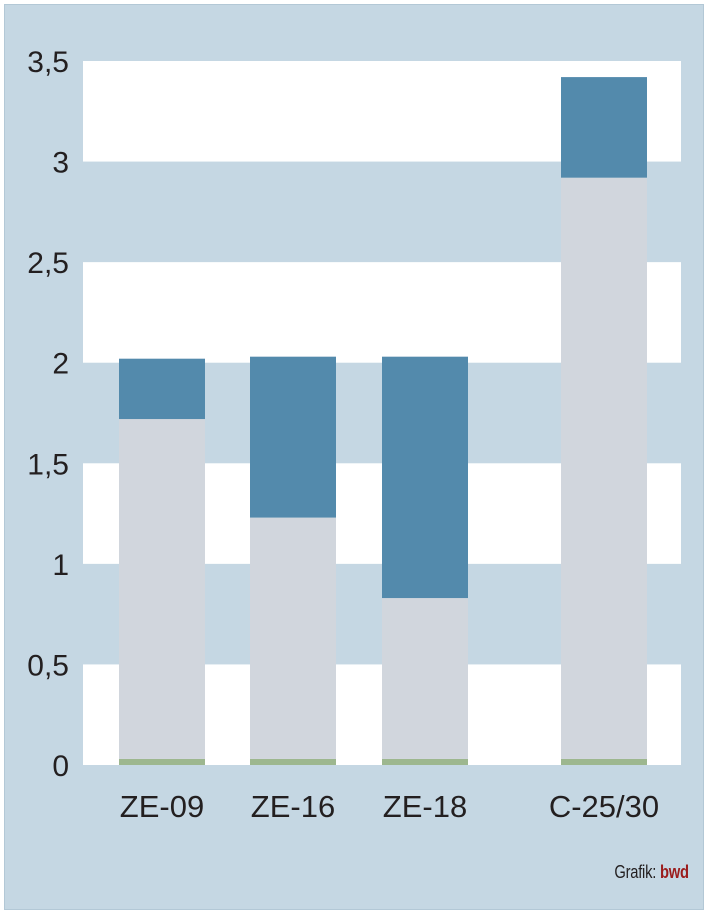 This screenshot has height=915, width=709. I want to click on y-tick-label: 2,5, so click(48, 263).